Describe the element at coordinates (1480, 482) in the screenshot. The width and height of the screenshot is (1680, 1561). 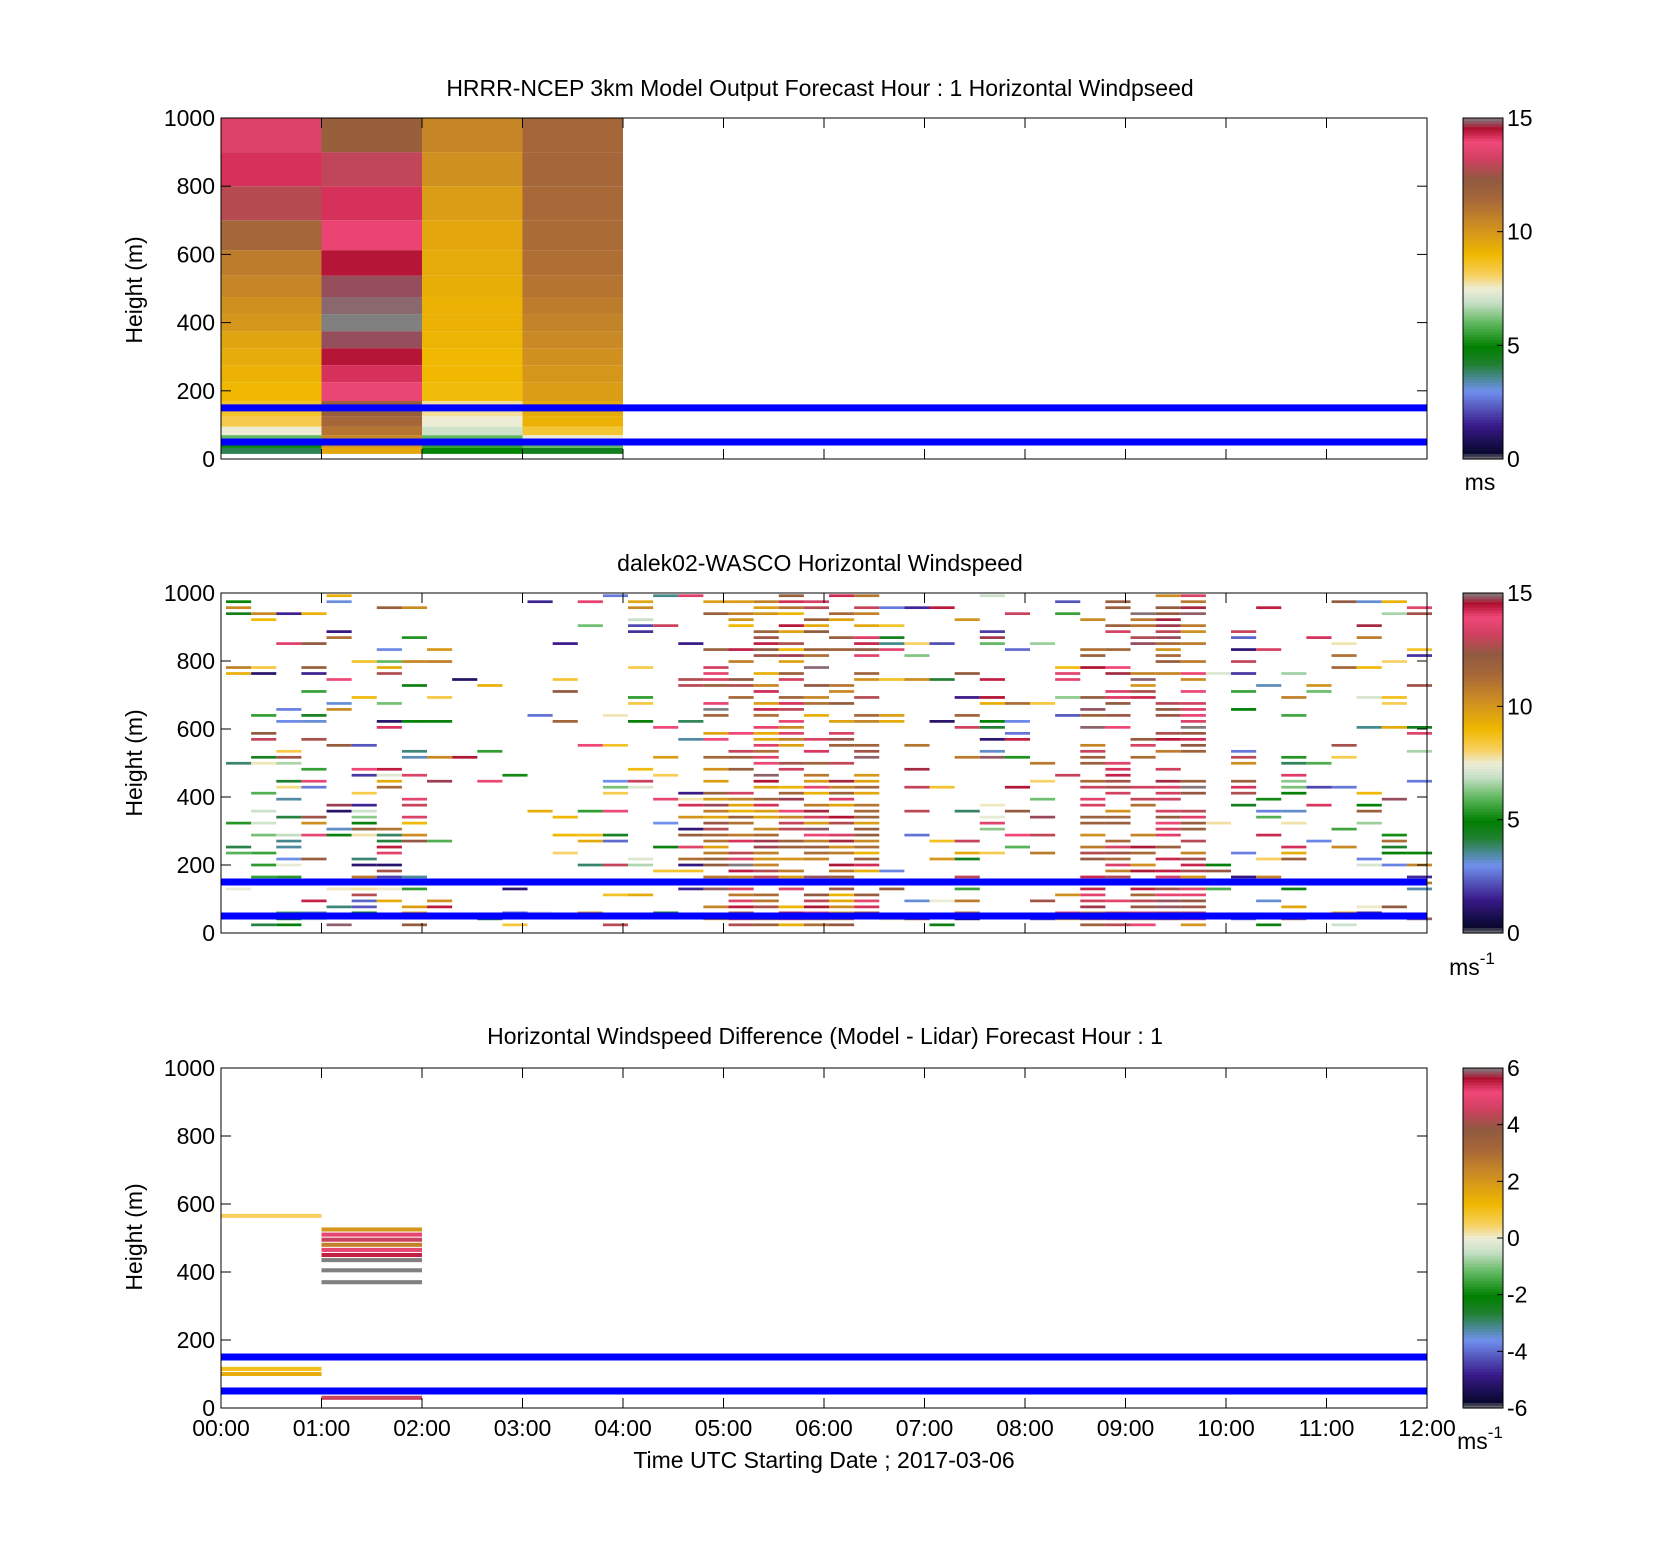
I see `colorbar-unit: ms` at that location.